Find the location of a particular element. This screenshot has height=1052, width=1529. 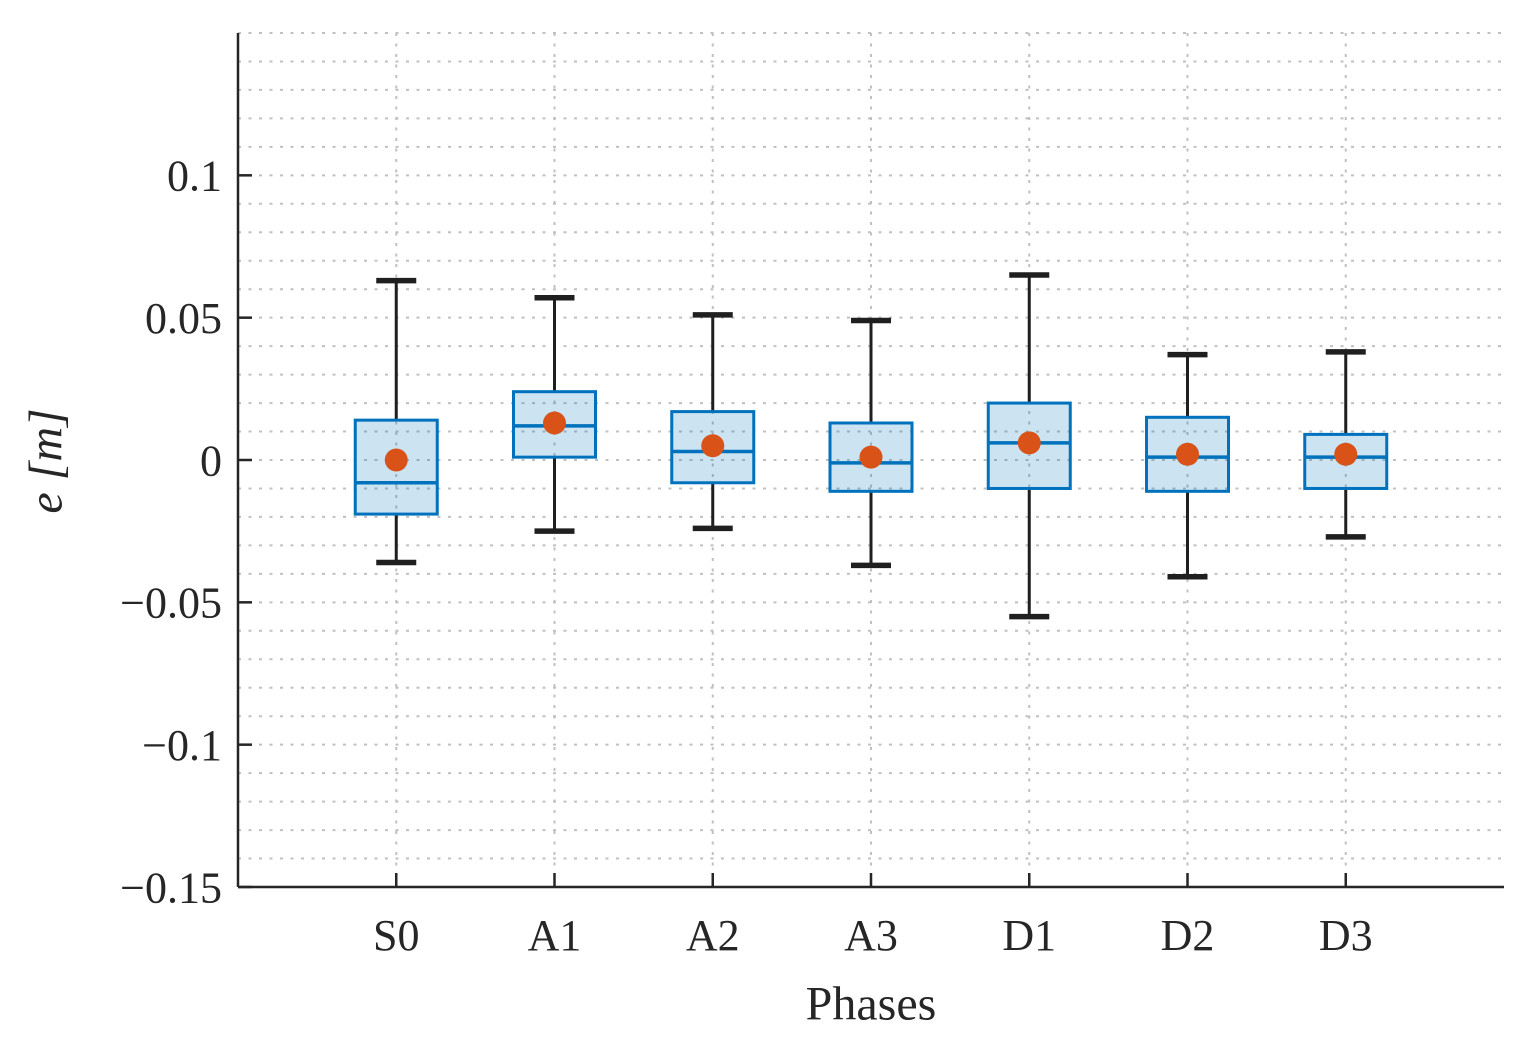

x-tick-label: A2 is located at coordinates (713, 935).